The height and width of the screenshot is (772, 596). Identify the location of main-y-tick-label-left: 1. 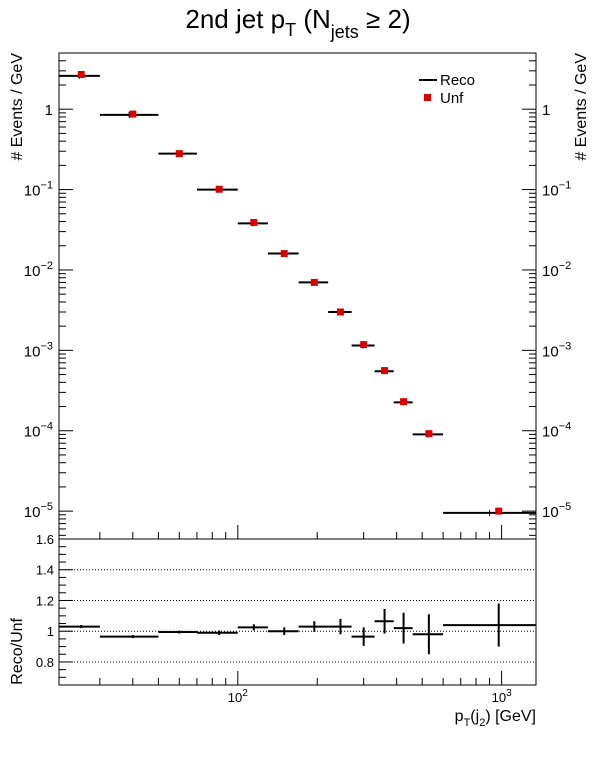
(49, 110).